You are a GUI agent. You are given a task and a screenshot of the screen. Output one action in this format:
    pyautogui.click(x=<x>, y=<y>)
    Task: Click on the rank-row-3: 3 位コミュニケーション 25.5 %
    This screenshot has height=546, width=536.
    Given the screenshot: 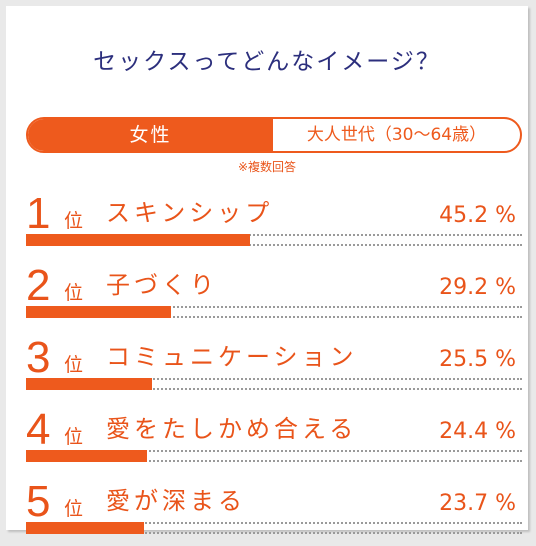 What is the action you would take?
    pyautogui.click(x=267, y=369)
    